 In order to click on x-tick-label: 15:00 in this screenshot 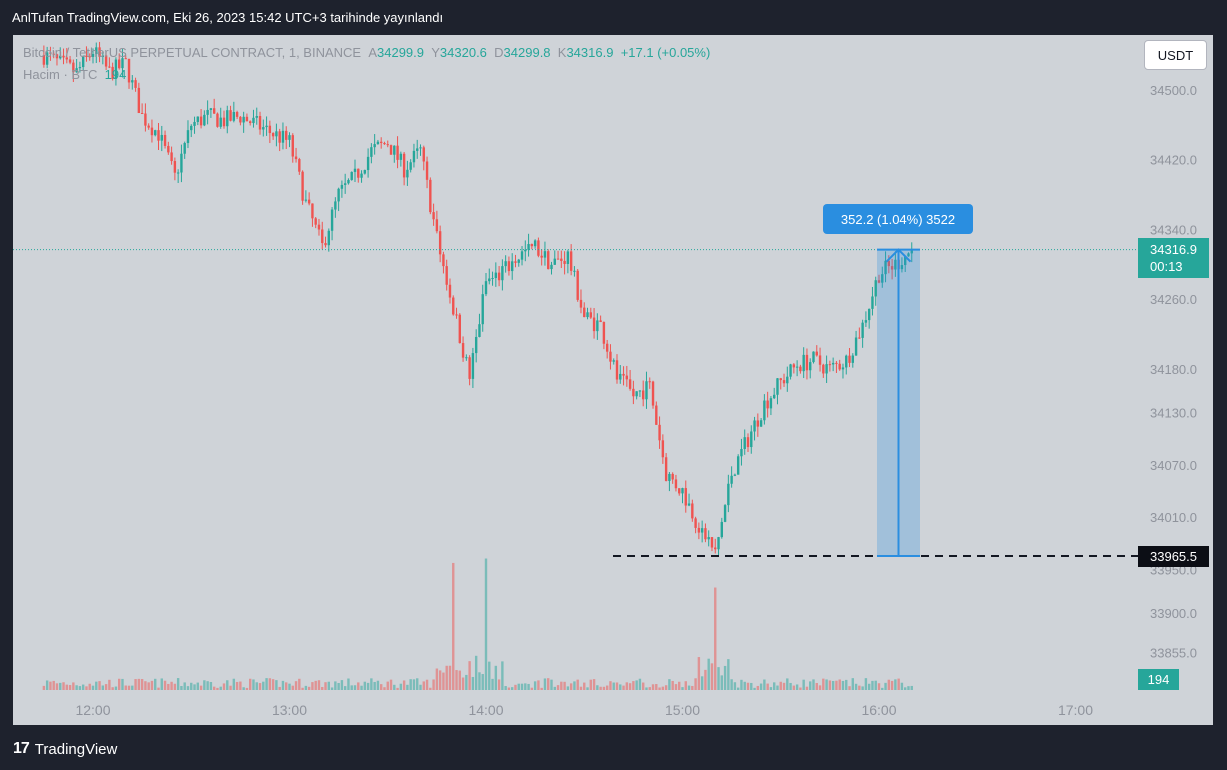, I will do `click(682, 710)`.